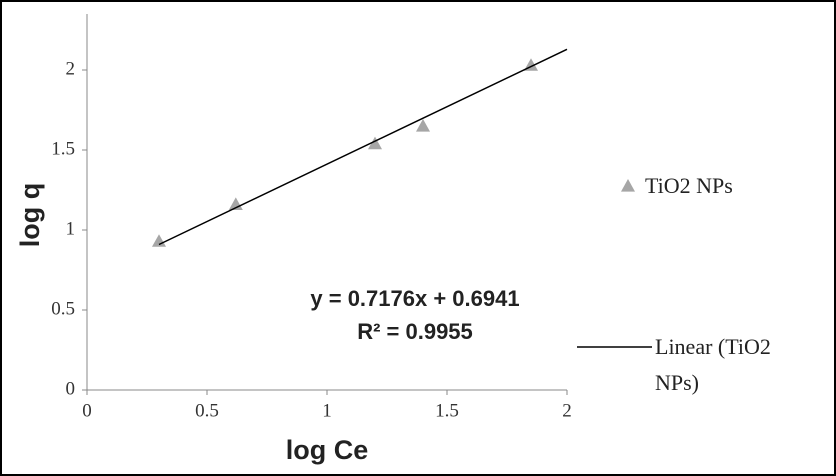  Describe the element at coordinates (71, 228) in the screenshot. I see `y-tick-label: 1` at that location.